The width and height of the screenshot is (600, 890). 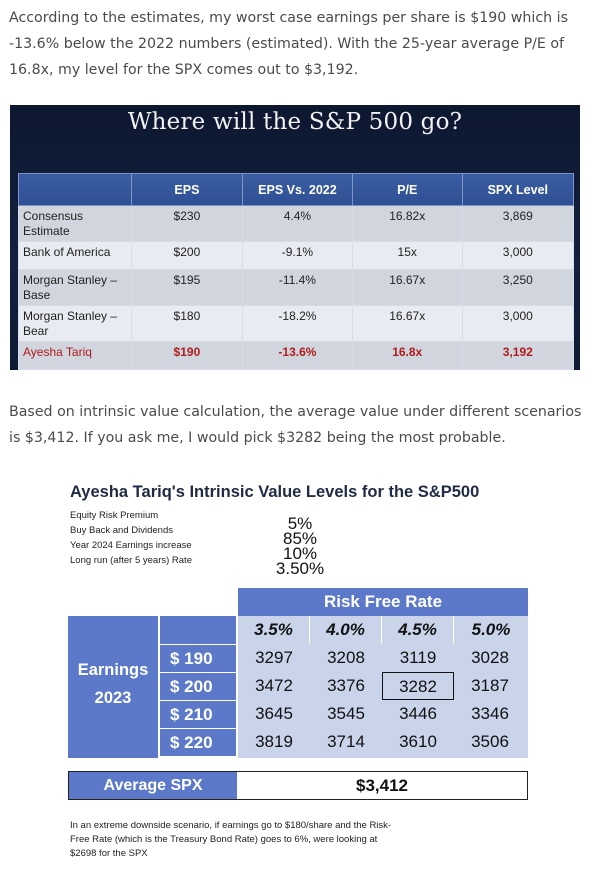 I want to click on table-header-row: EPS EPS Vs. 2022 P/E SPX Level, so click(x=296, y=189).